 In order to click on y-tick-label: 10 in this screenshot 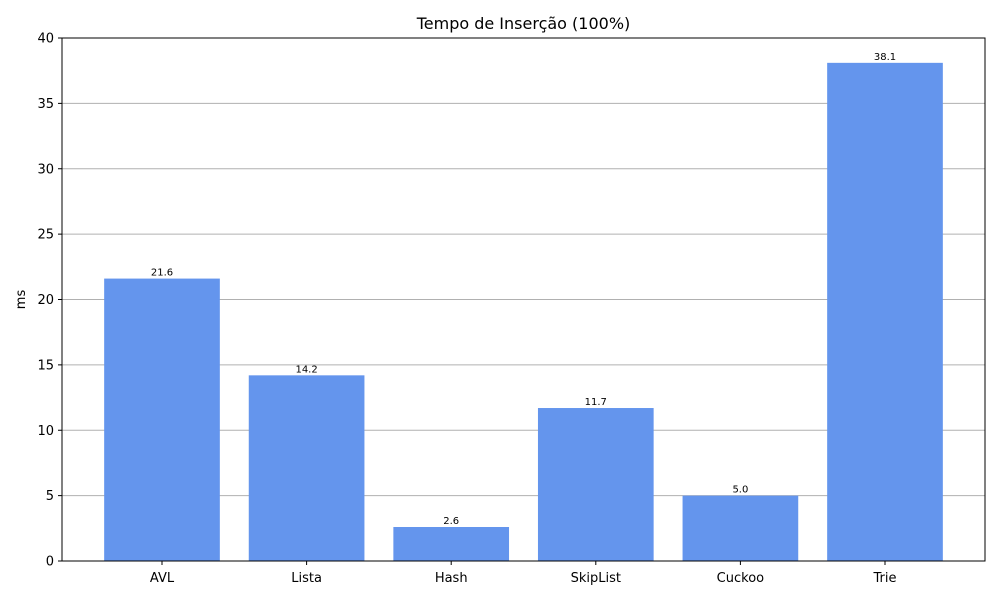, I will do `click(45, 431)`.